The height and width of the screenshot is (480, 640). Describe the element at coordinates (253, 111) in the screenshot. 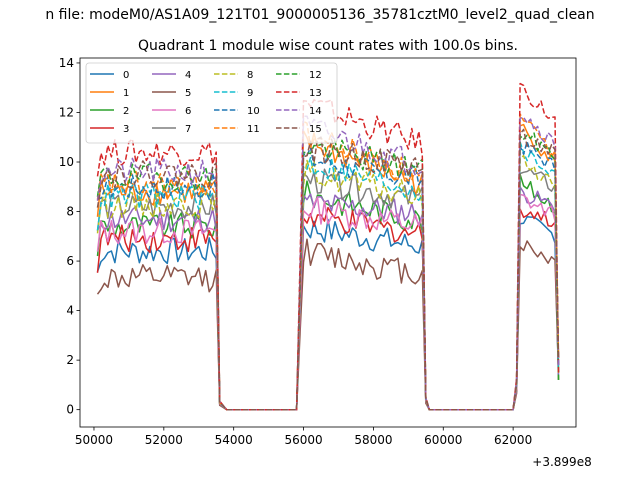

I see `legend-label-10: 10` at that location.